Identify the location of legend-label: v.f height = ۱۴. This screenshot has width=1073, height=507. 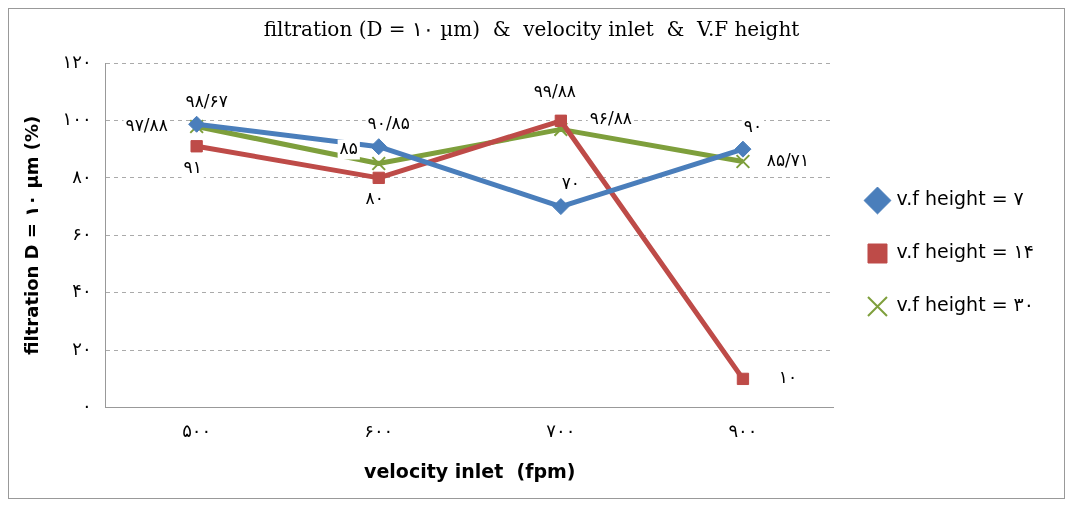
(965, 251).